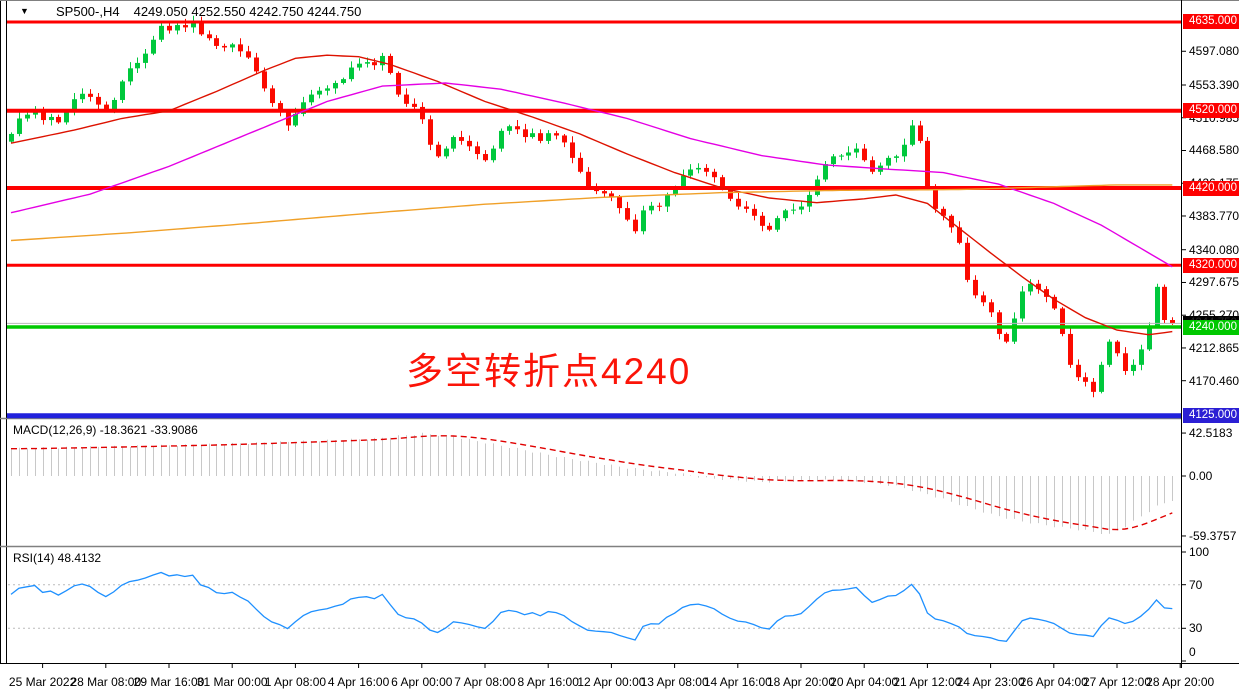  I want to click on time-tick-label: 4 Apr 16:00, so click(358, 682).